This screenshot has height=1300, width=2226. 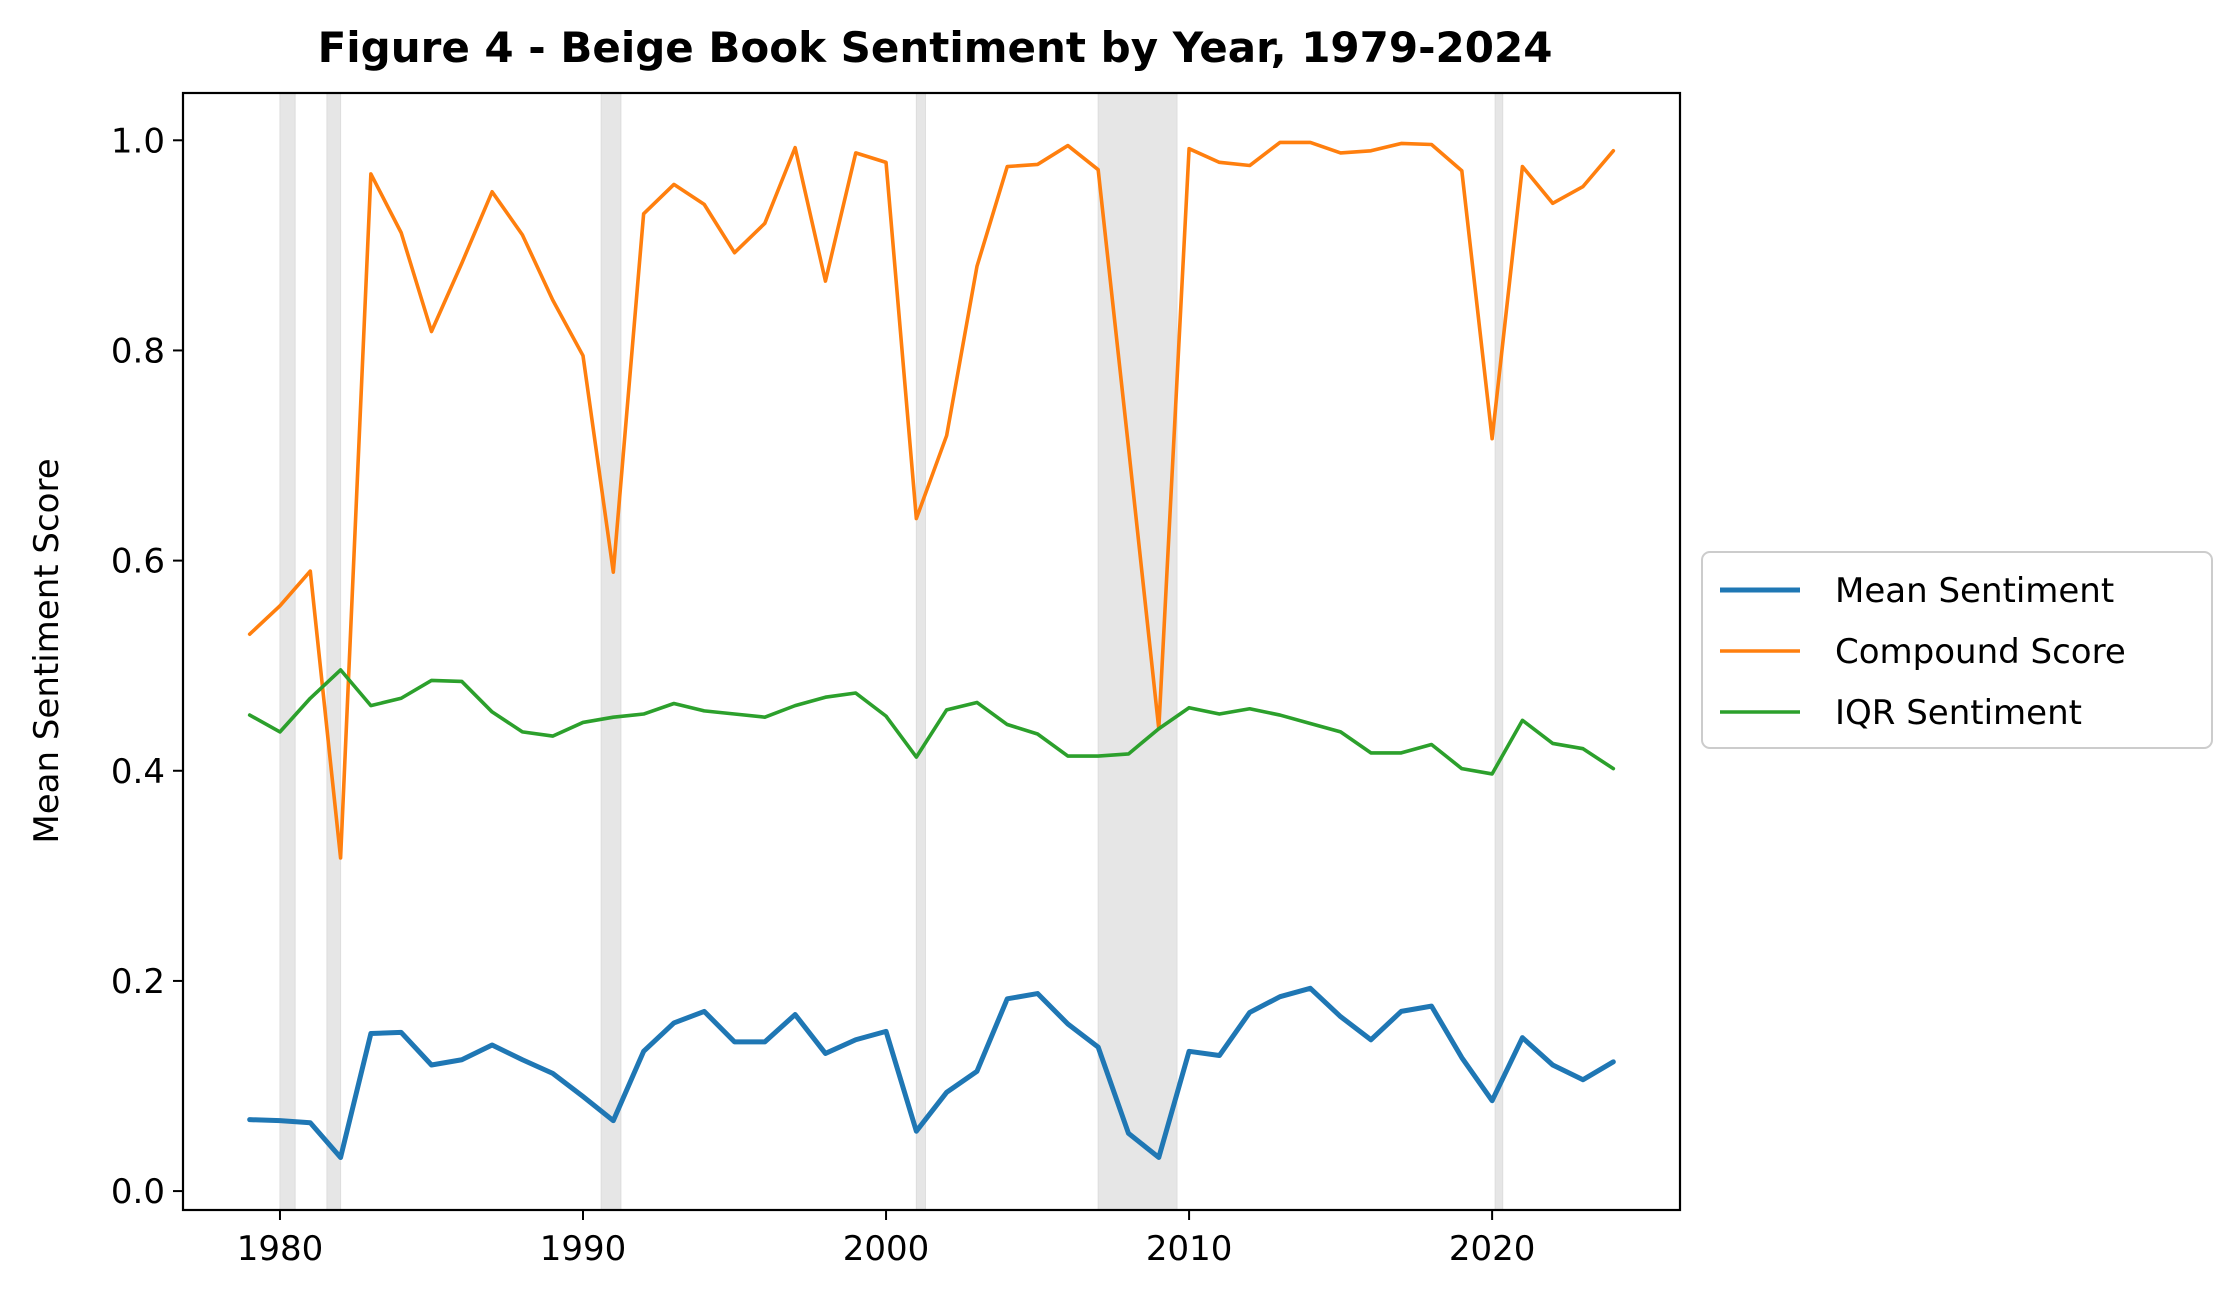 I want to click on legend-label: Compound Score, so click(x=1980, y=652).